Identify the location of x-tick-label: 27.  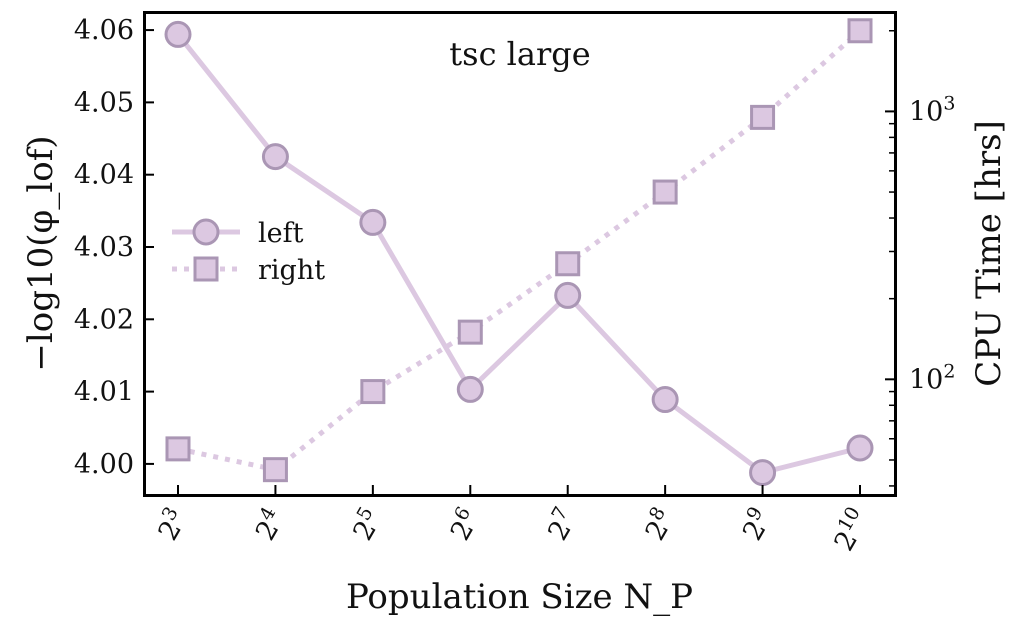
(561, 524).